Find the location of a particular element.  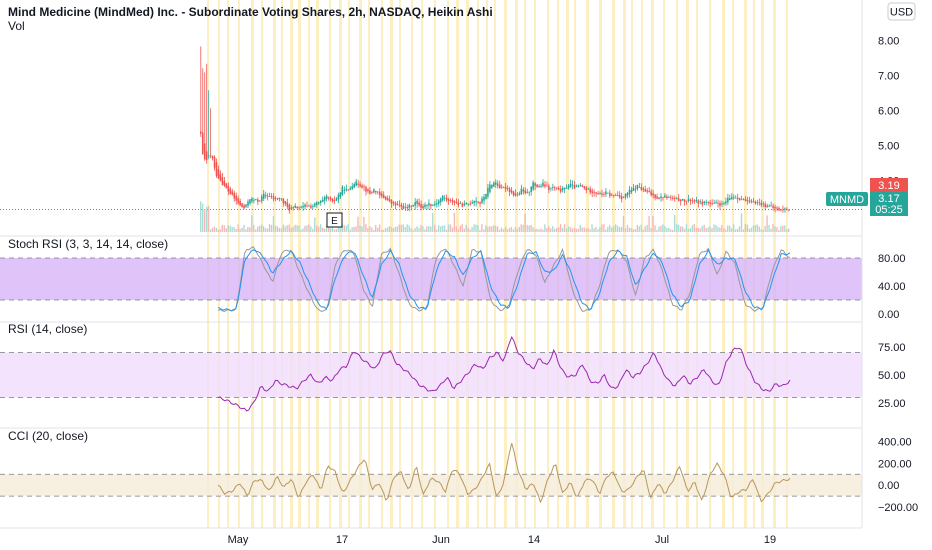

stoch-rsi-title: Stoch RSI (3, 3, 14, 14, close) is located at coordinates (88, 244).